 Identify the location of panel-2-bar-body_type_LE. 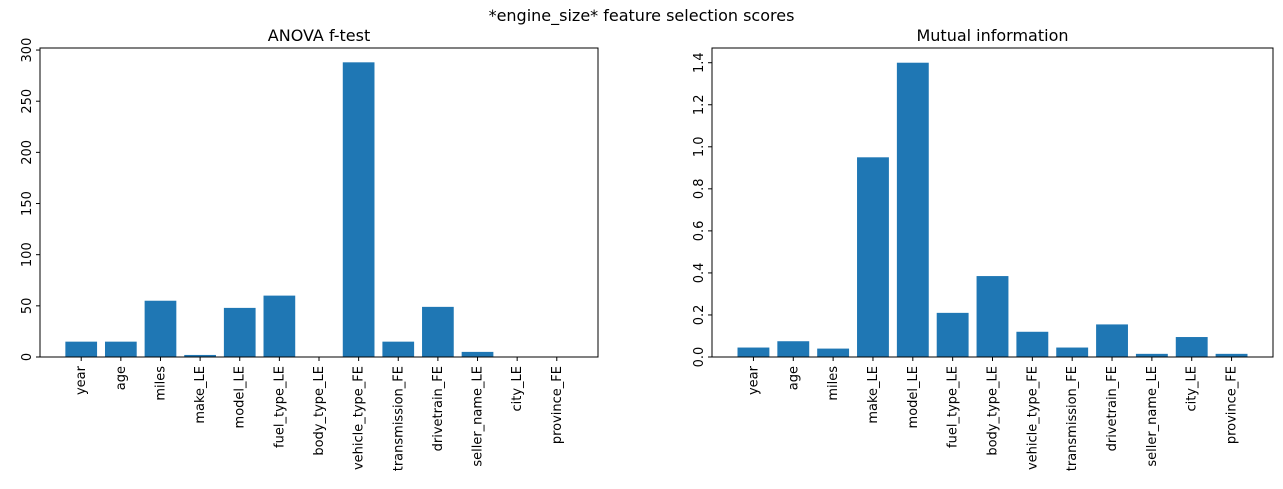
(993, 316).